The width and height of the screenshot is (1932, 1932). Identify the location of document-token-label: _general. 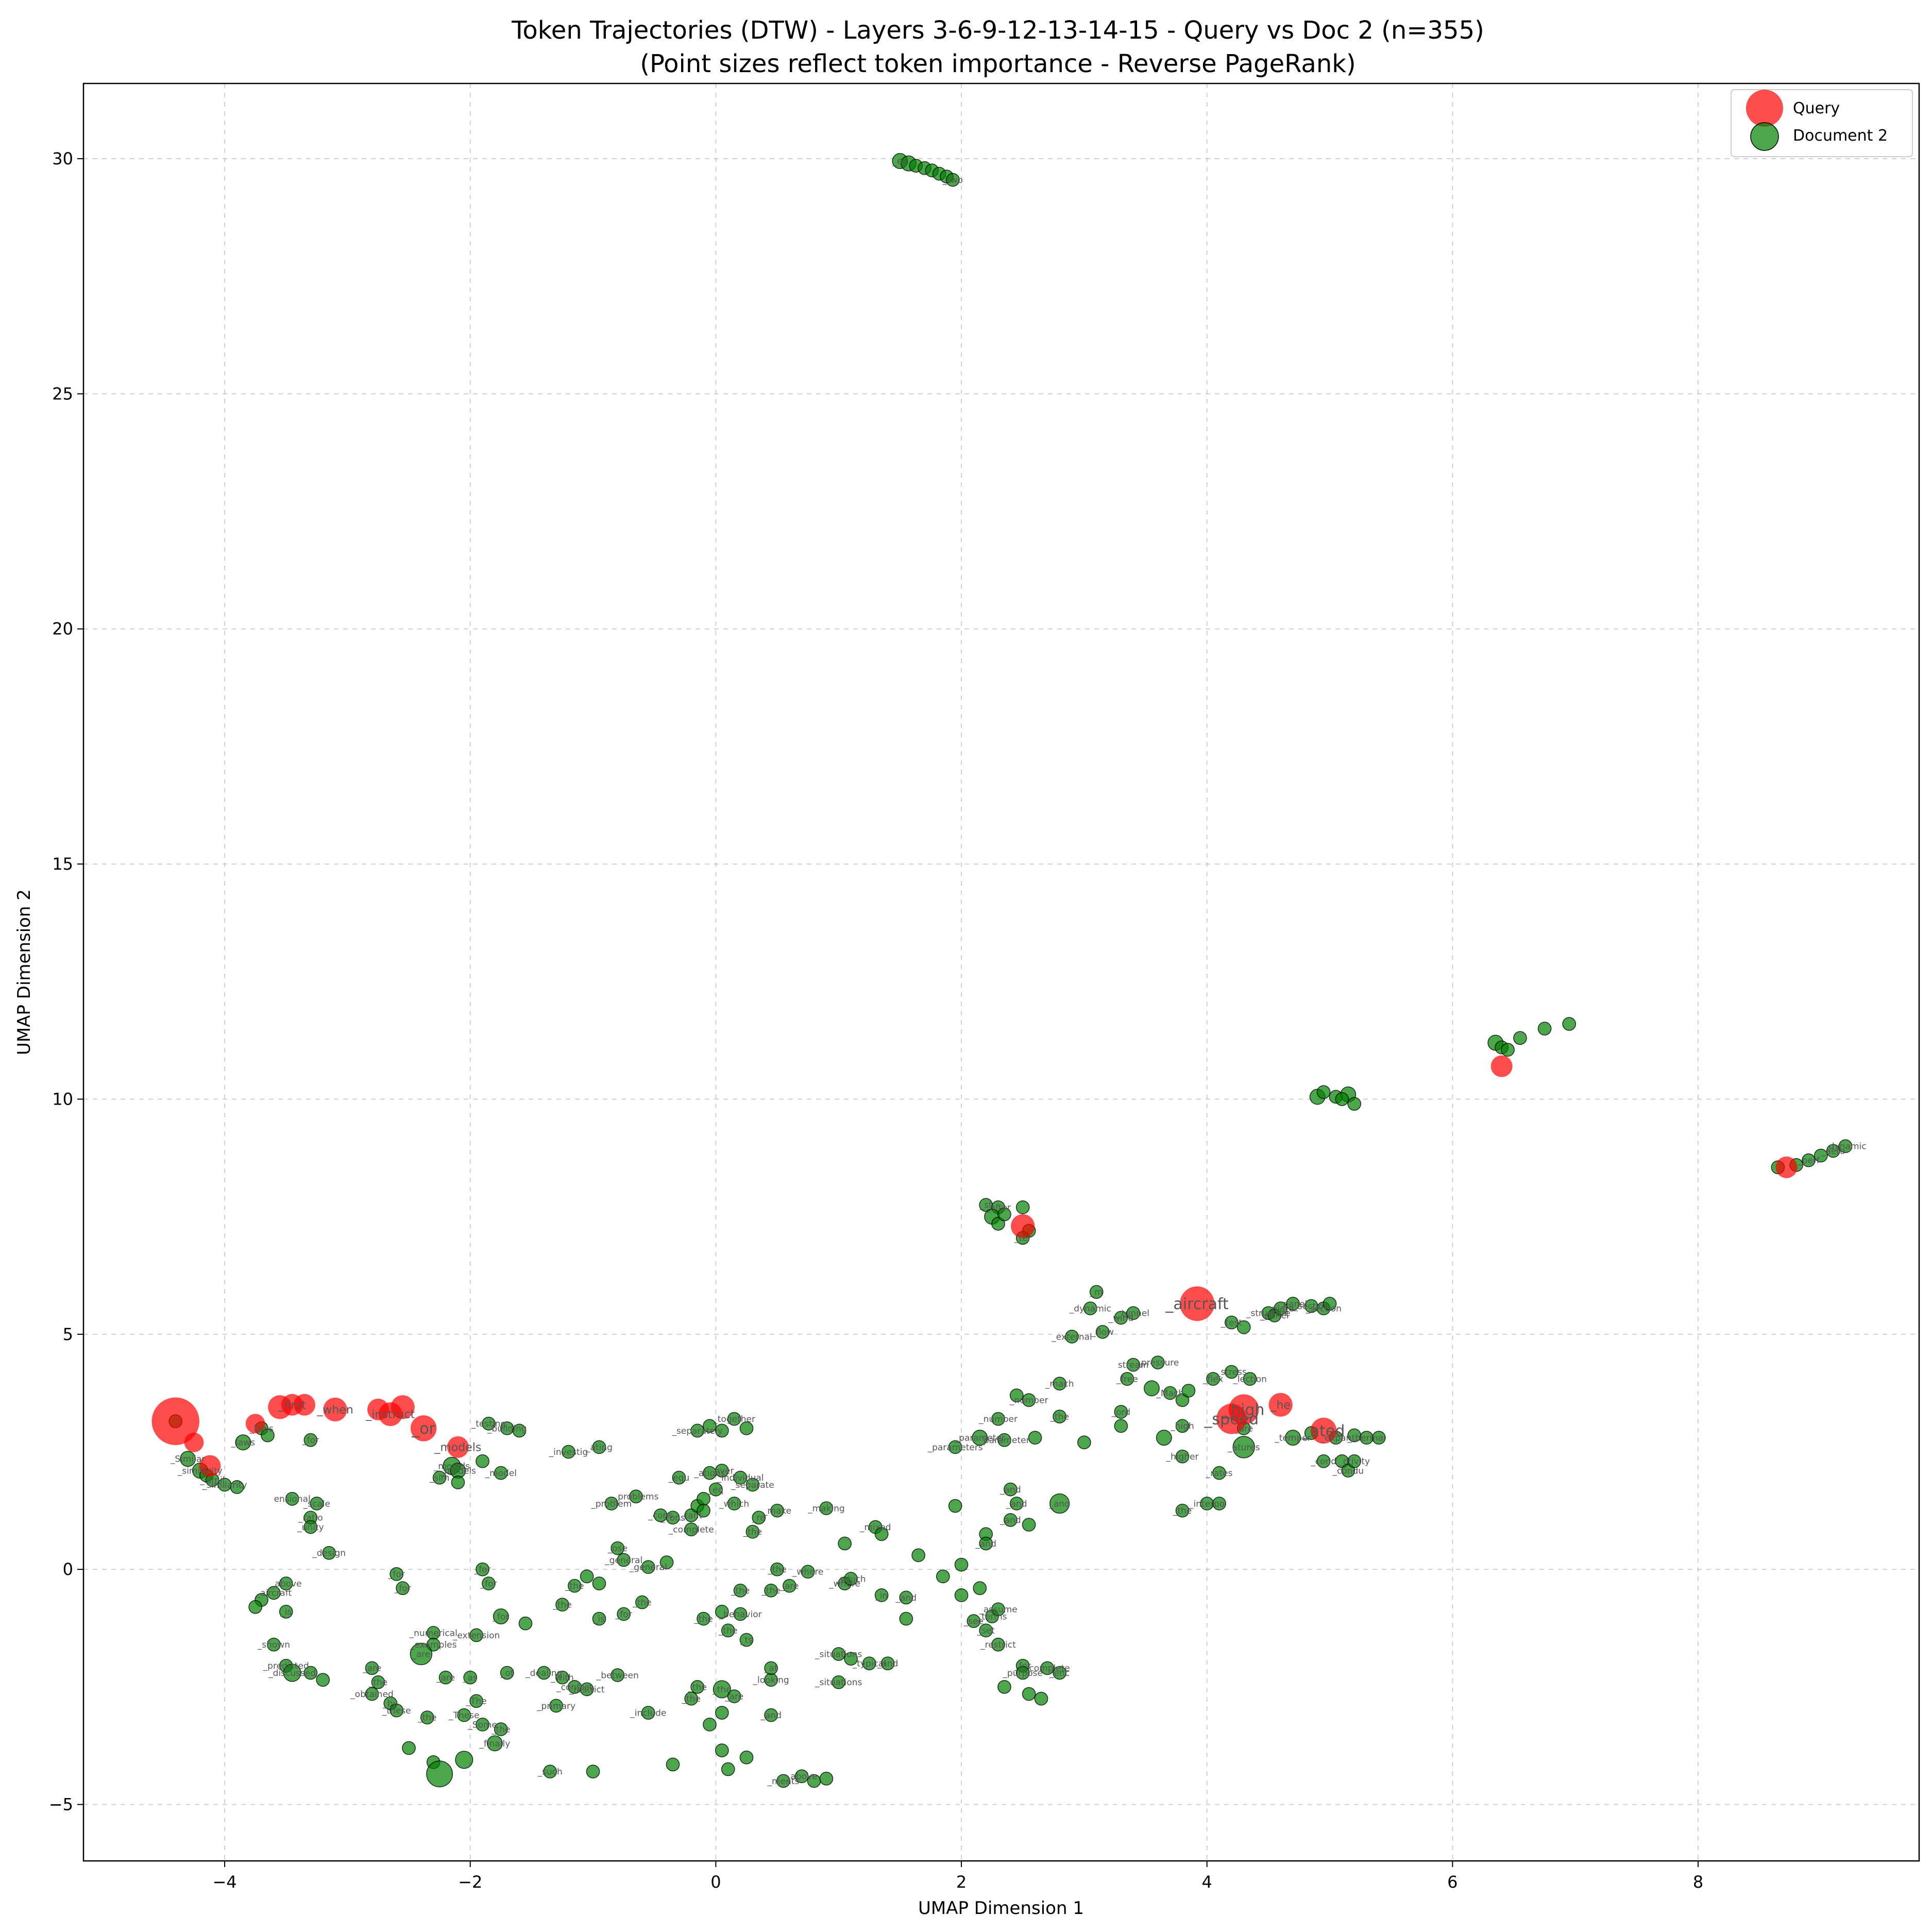
(648, 1568).